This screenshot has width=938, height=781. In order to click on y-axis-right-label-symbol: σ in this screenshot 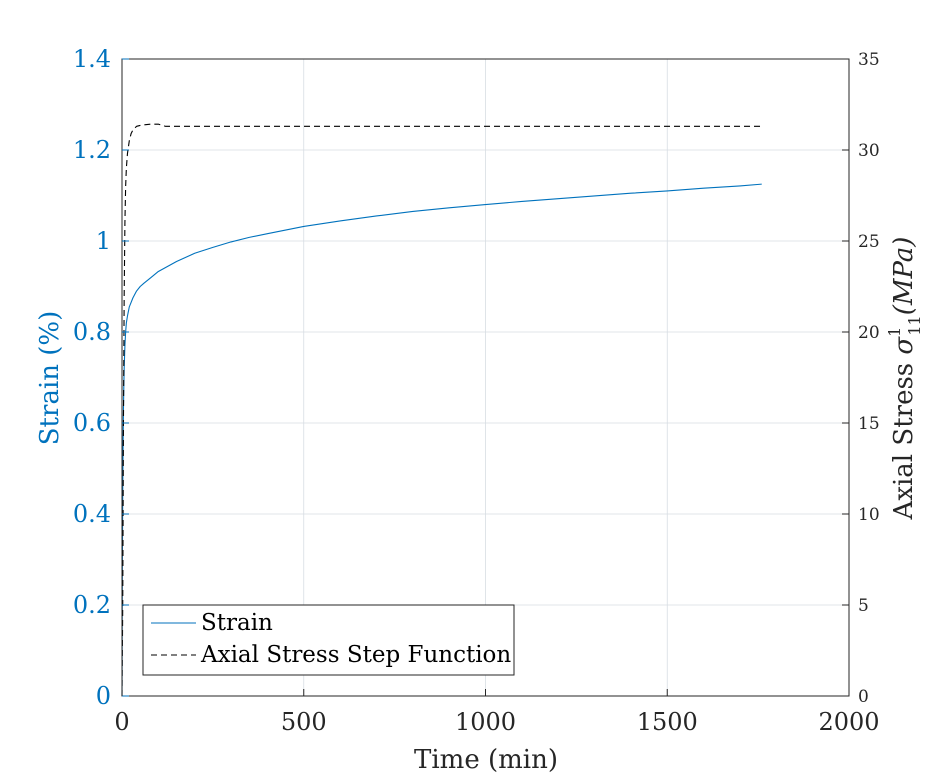, I will do `click(904, 345)`.